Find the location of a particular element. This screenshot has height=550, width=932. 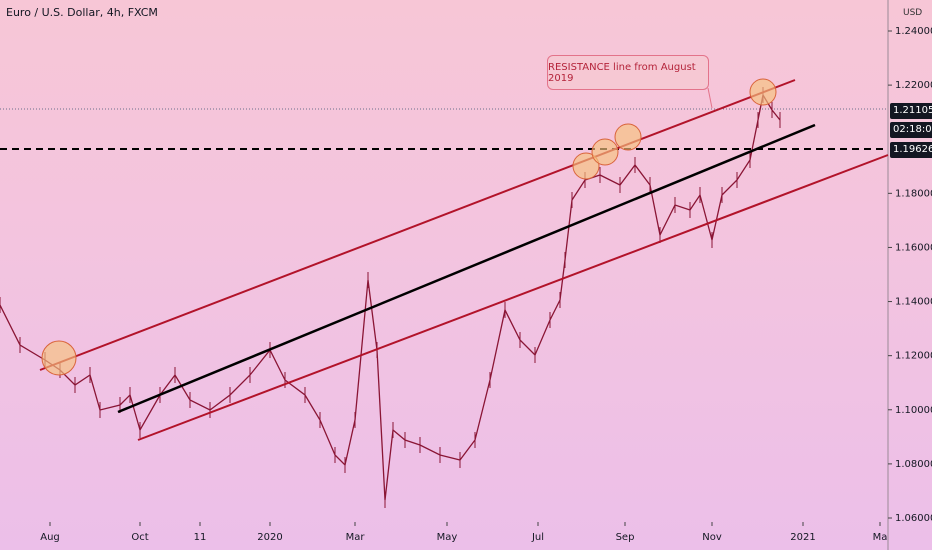

y-tick-label: 1.10000 is located at coordinates (913, 410).